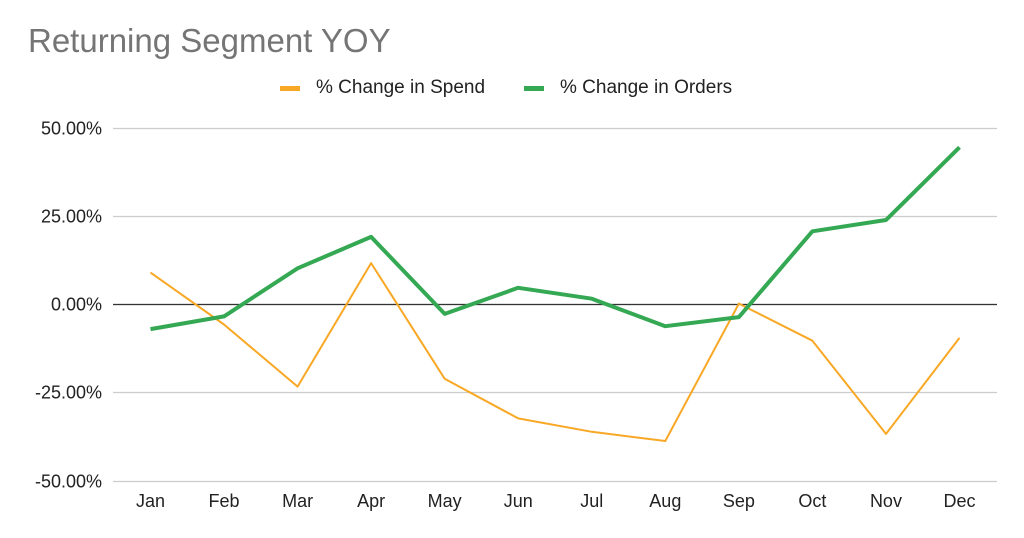  Describe the element at coordinates (150, 501) in the screenshot. I see `x-tick-label: Jan` at that location.